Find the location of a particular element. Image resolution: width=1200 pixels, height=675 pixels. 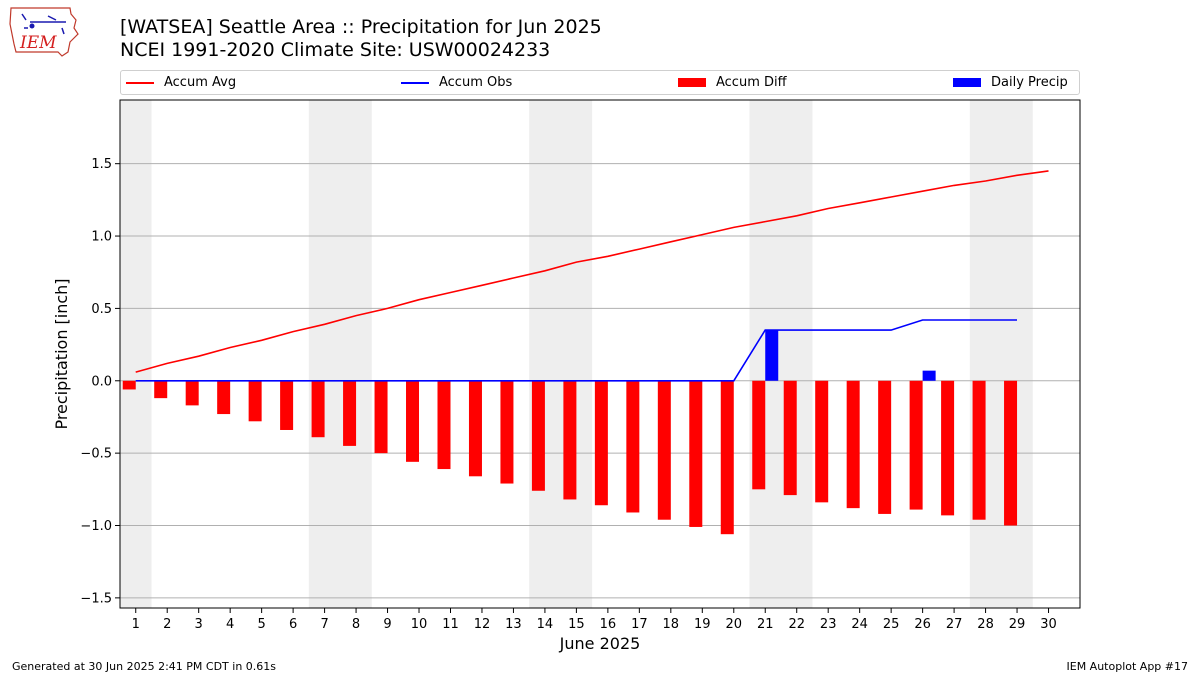

x-tick-label: 5 is located at coordinates (261, 624).